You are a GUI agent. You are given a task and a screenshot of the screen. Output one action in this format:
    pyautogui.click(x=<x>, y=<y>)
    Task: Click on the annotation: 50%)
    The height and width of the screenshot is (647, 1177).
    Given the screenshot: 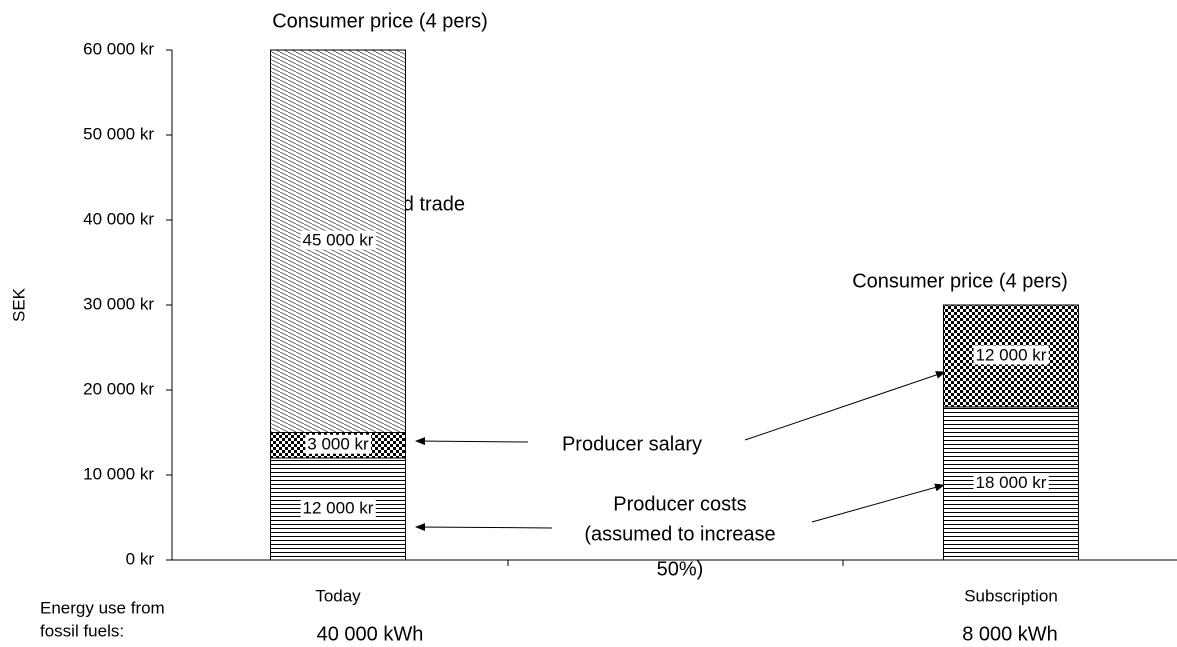 What is the action you would take?
    pyautogui.click(x=680, y=569)
    